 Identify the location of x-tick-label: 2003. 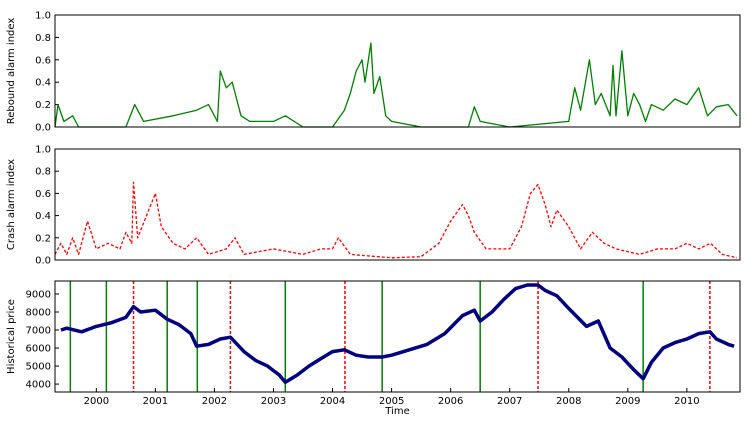
(273, 401).